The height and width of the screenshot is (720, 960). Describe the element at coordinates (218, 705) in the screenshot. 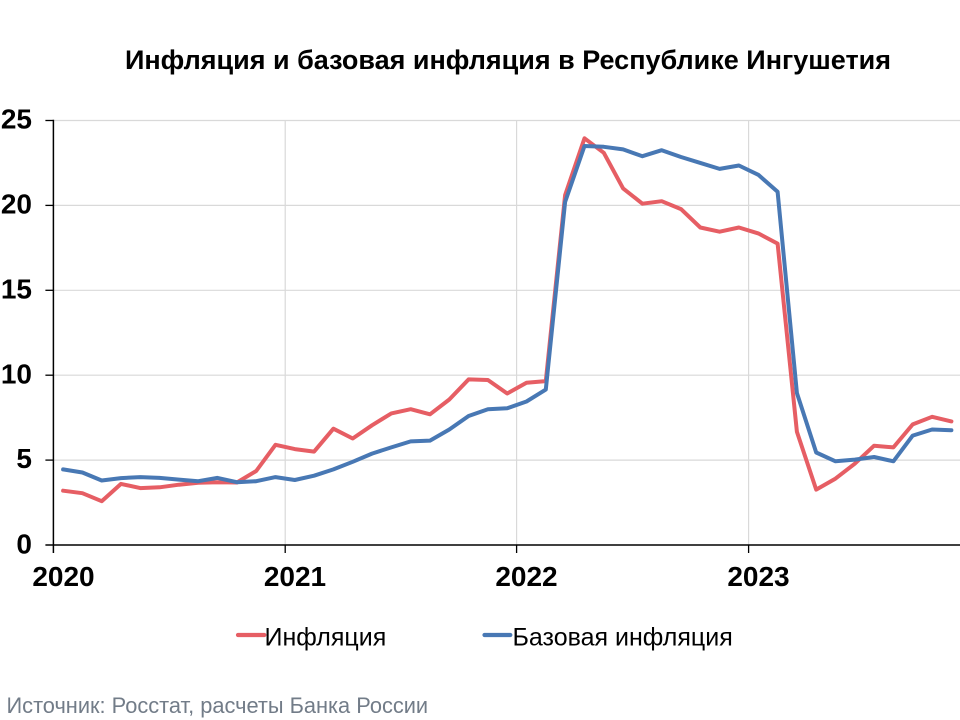

I see `svg-text:Источник: Росстат, расчеты Бан: Источник: Росстат, расчеты Банка России` at that location.